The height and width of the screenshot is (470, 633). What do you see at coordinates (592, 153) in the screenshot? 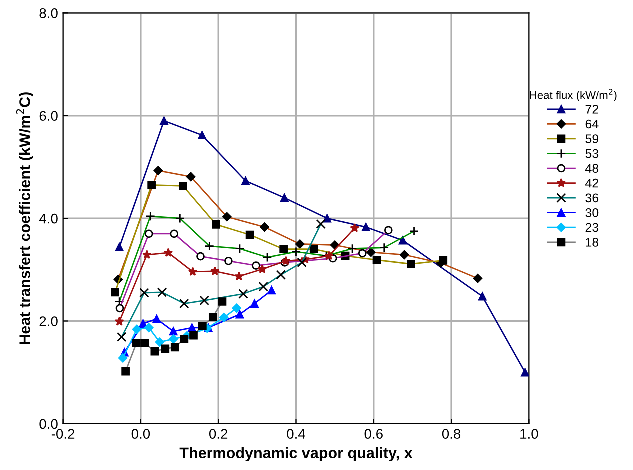
I see `legend-label: 53` at bounding box center [592, 153].